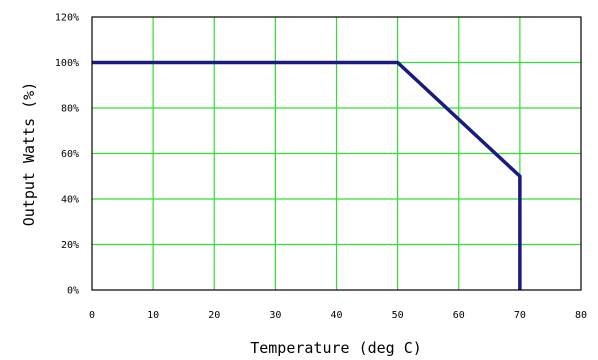  Describe the element at coordinates (275, 315) in the screenshot. I see `x-tick-label: 30` at that location.